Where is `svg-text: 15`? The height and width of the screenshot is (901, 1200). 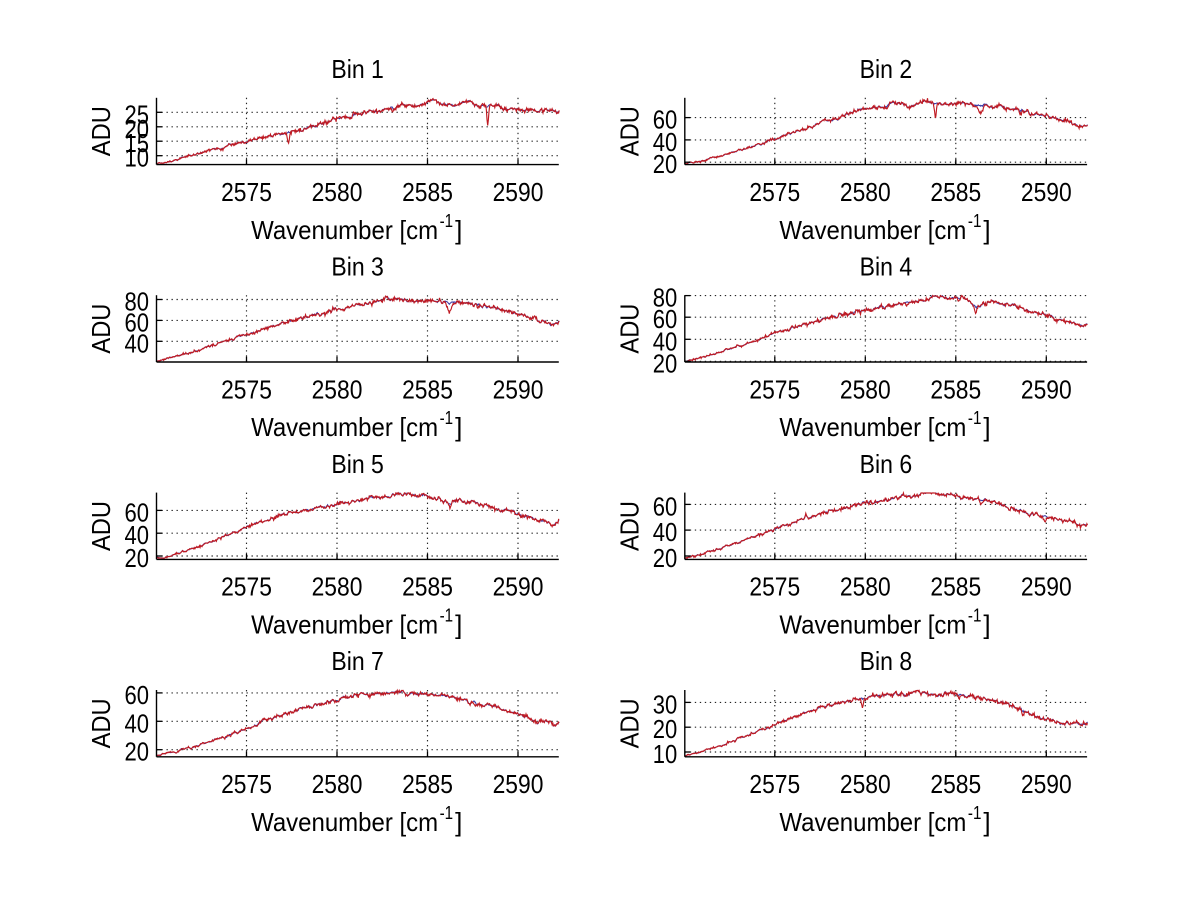 svg-text: 15 is located at coordinates (137, 143).